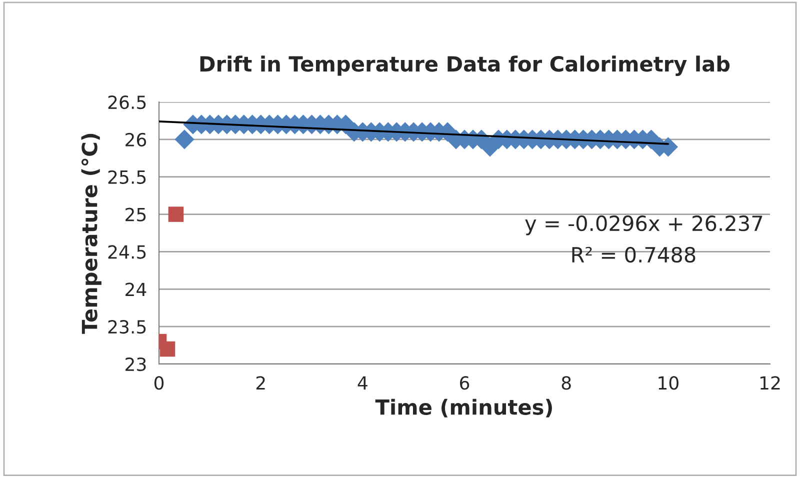 The height and width of the screenshot is (485, 800). Describe the element at coordinates (91, 234) in the screenshot. I see `y-axis-title: Temperature (°C)` at that location.